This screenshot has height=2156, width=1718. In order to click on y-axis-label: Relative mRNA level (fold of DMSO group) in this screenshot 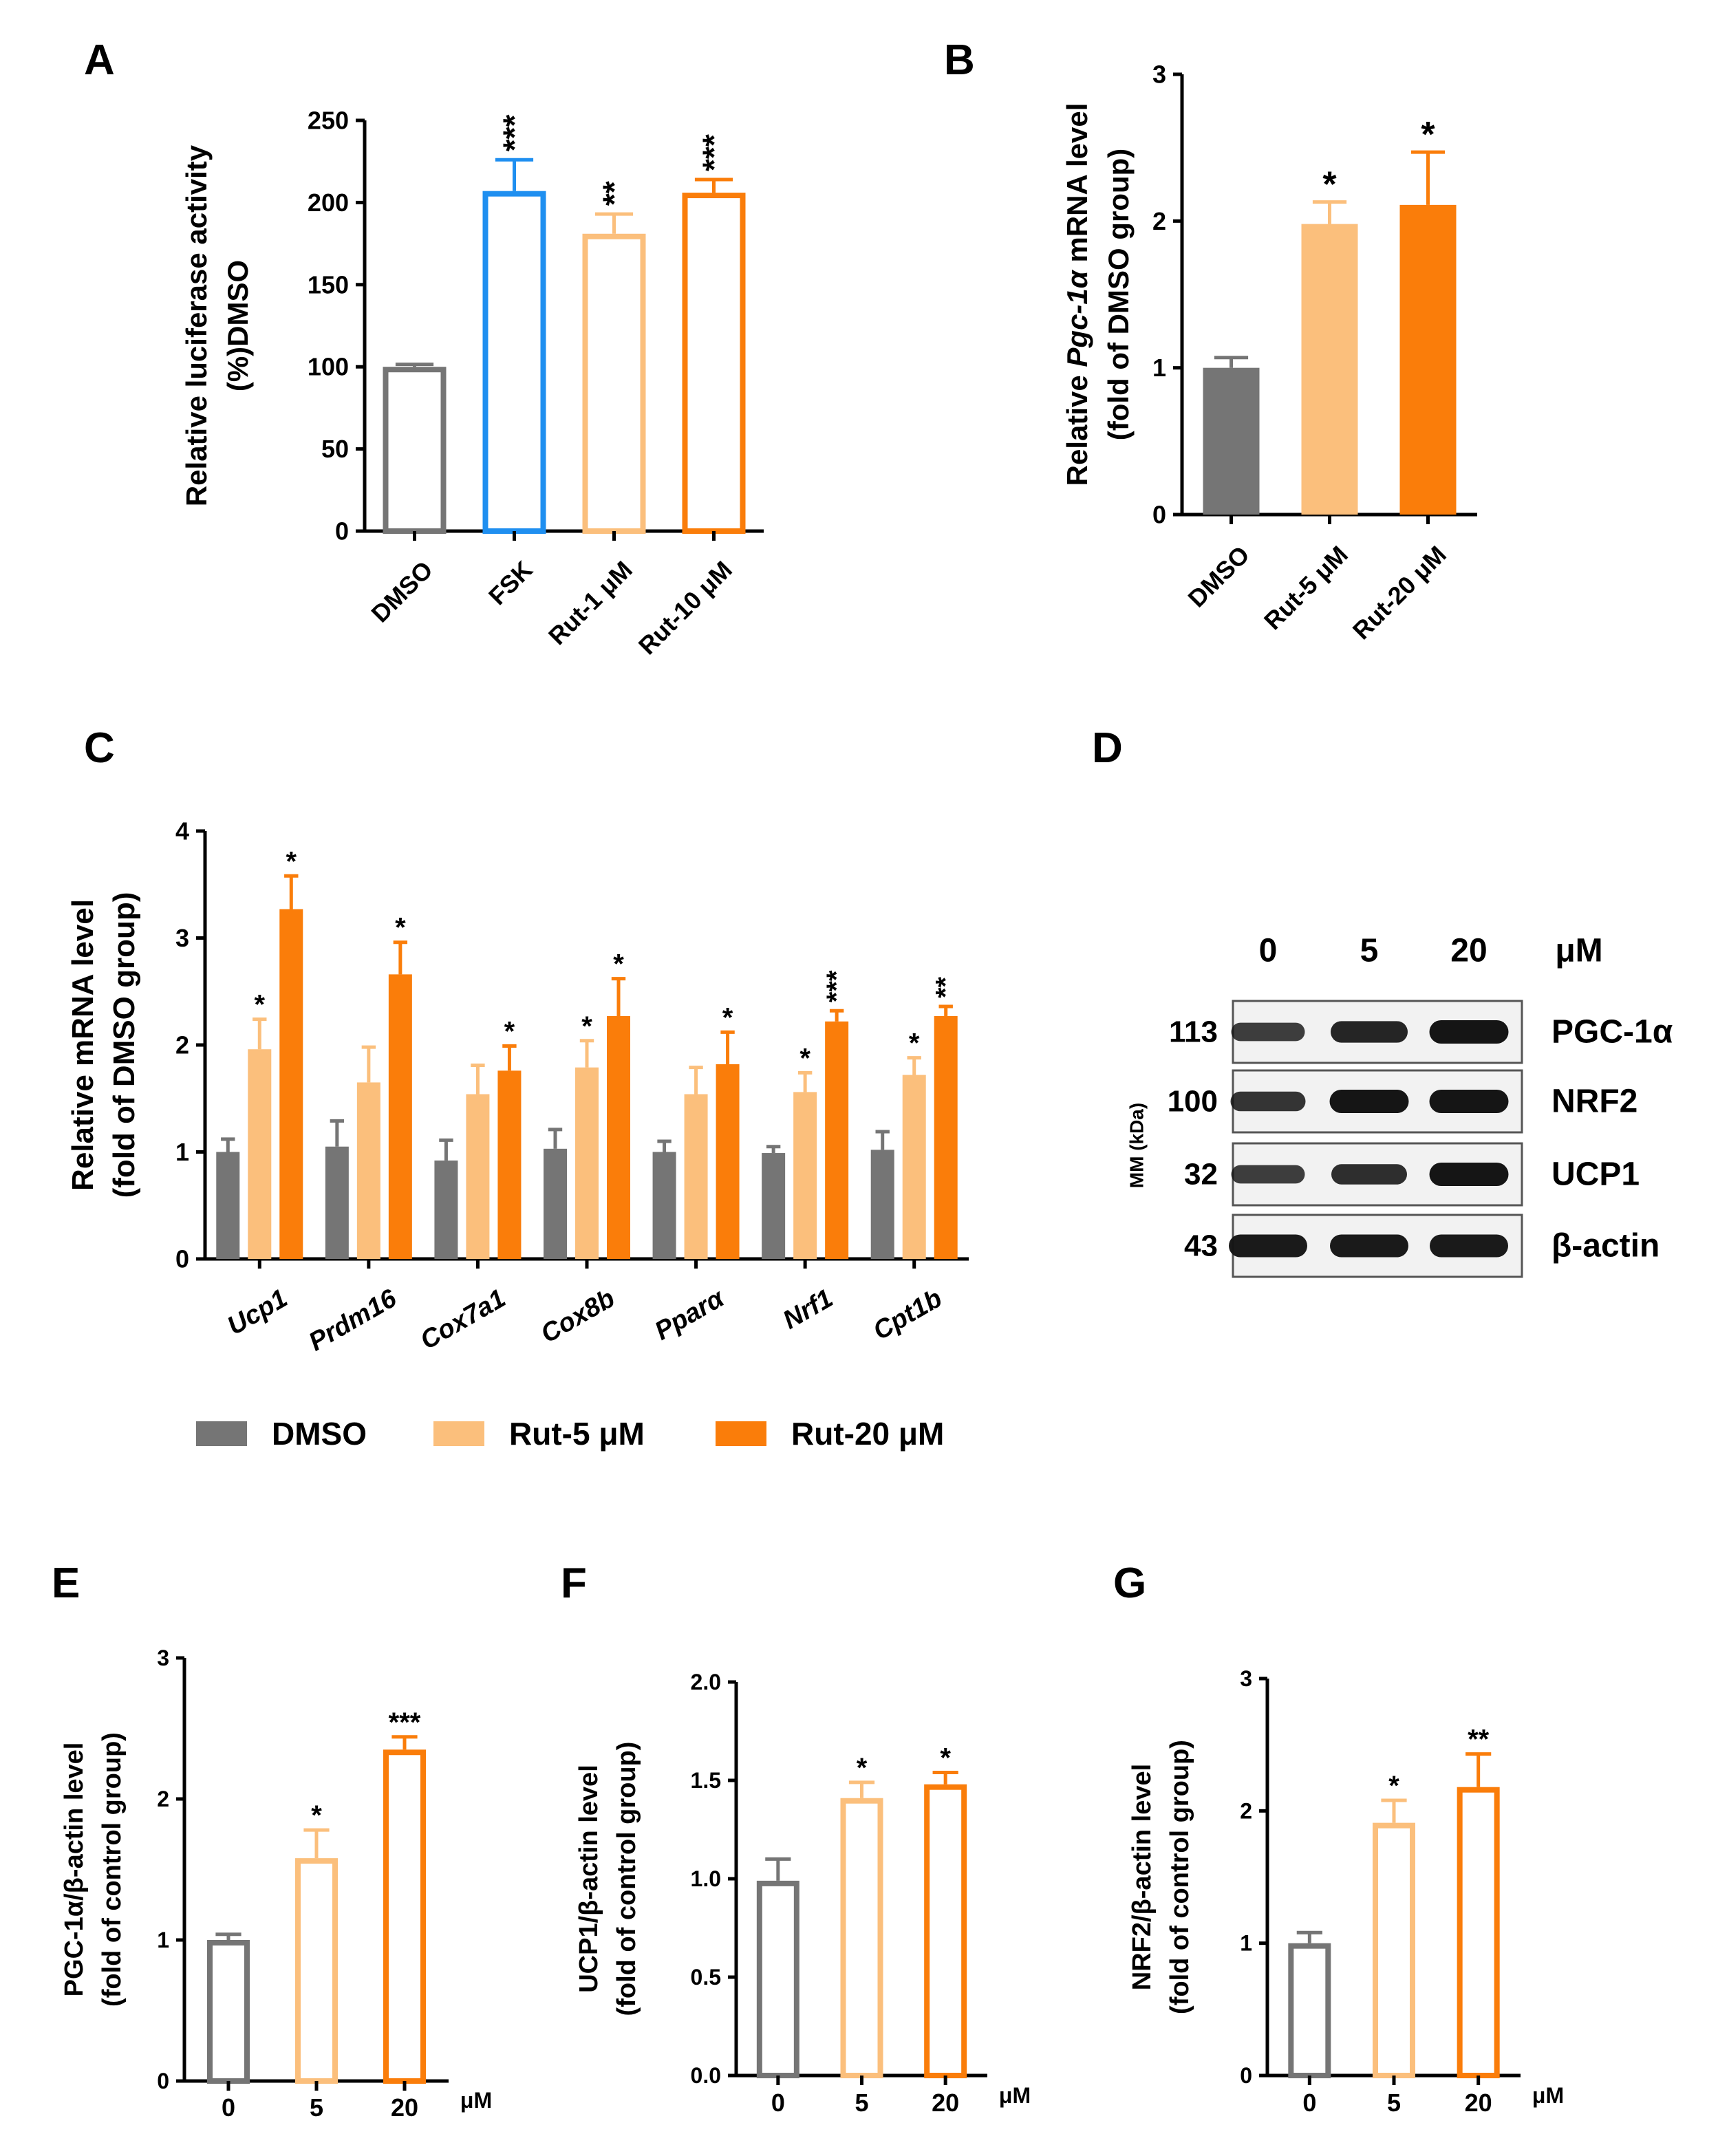, I will do `click(103, 1045)`.